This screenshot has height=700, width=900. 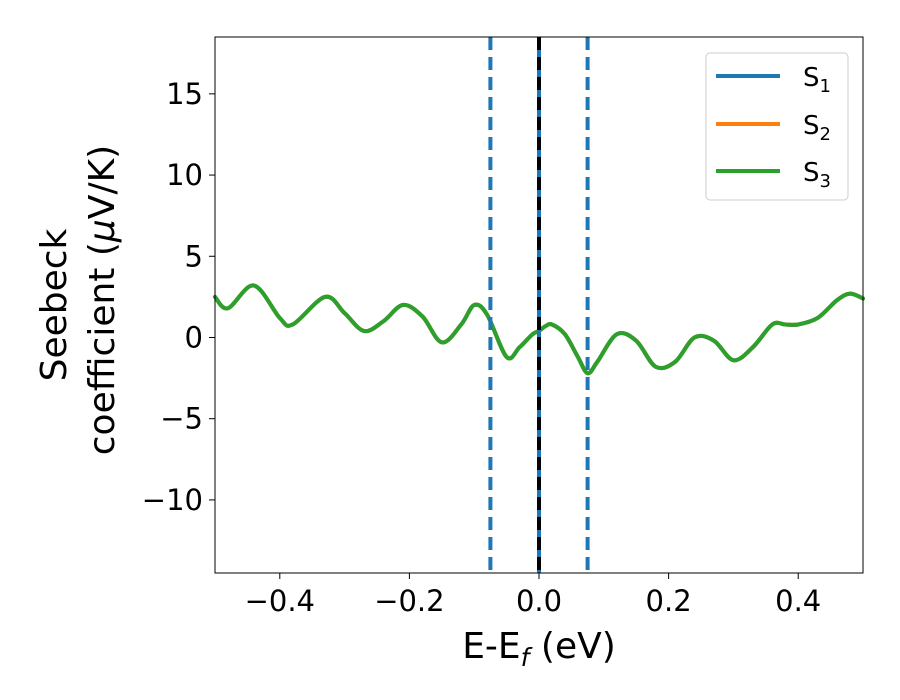 I want to click on y-tick-label: 5, so click(x=194, y=256).